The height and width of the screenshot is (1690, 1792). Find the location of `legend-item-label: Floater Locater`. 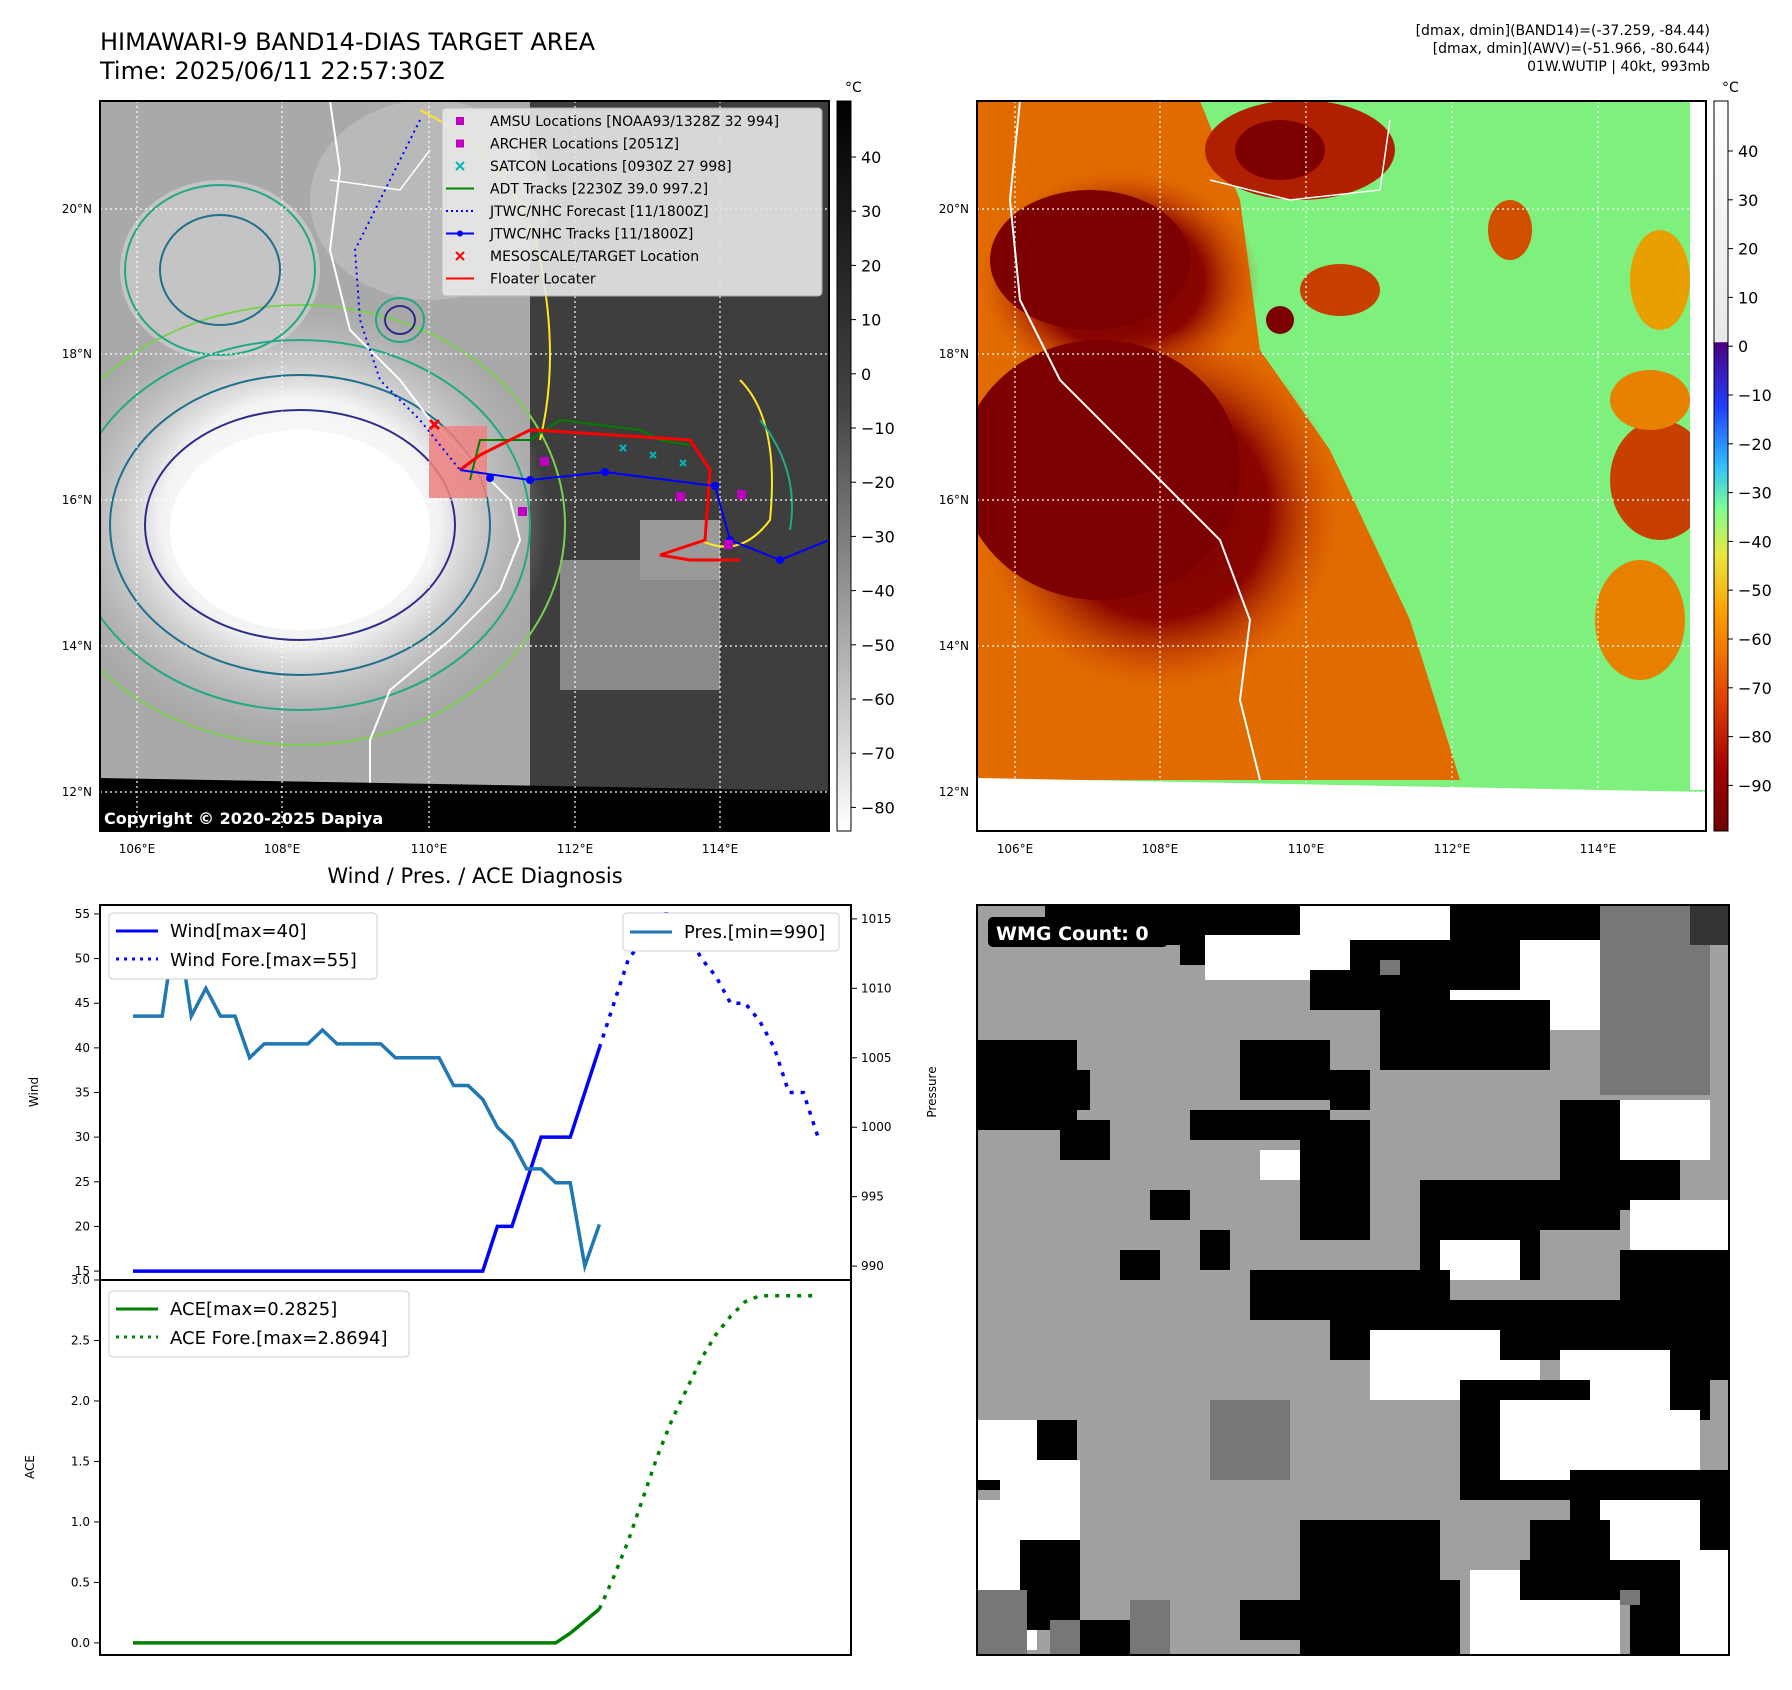

legend-item-label: Floater Locater is located at coordinates (543, 280).